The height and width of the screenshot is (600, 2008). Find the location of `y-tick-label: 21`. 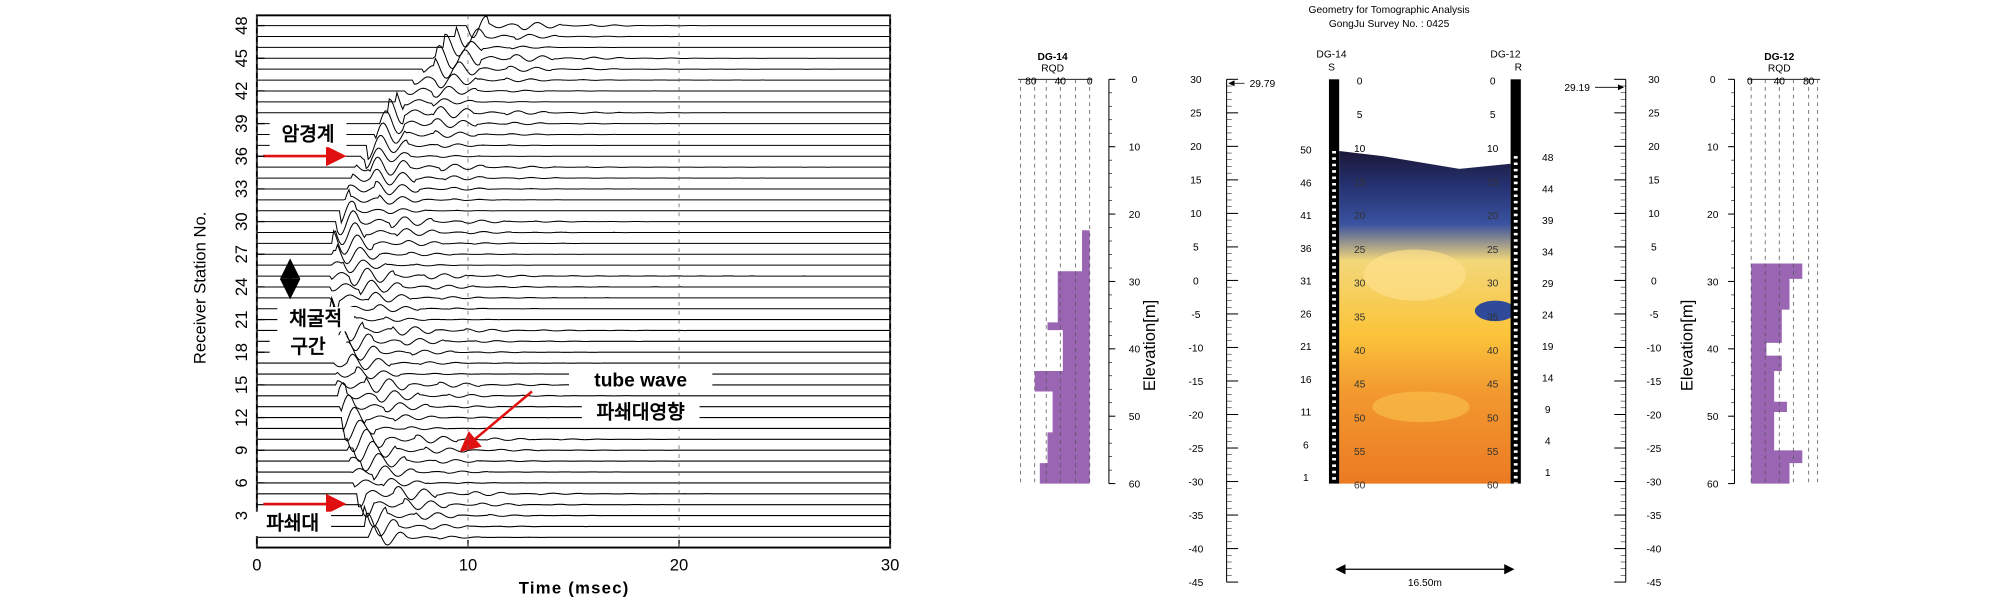

y-tick-label: 21 is located at coordinates (241, 319).